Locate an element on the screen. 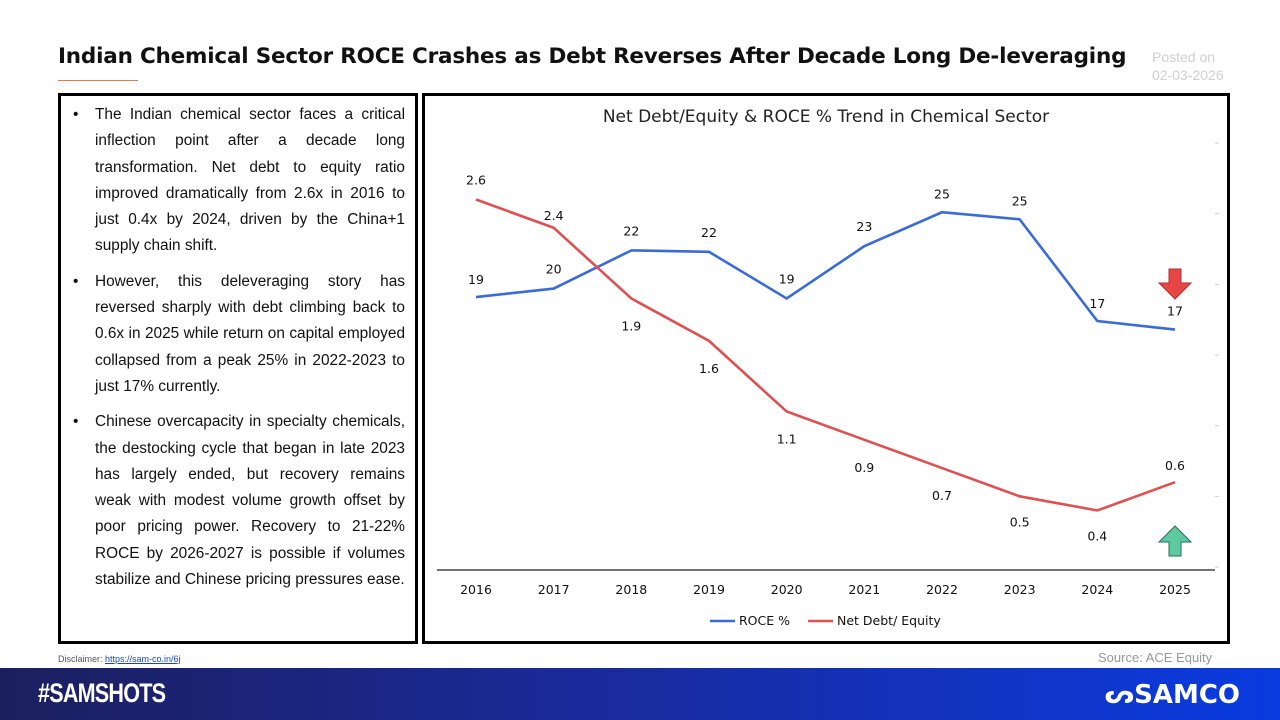 Image resolution: width=1280 pixels, height=720 pixels. posted-date: Posted on 02-03-2026 is located at coordinates (1188, 66).